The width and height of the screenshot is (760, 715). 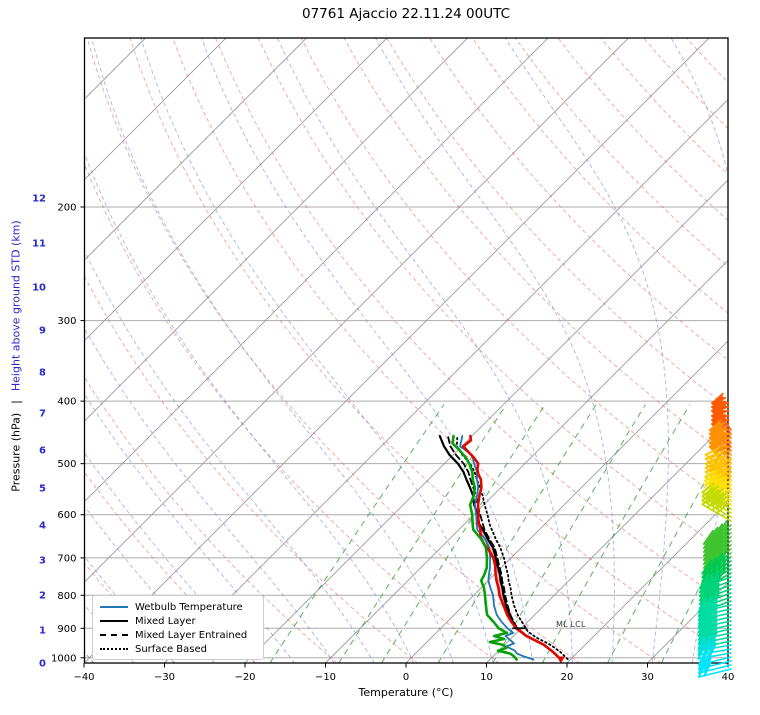 I want to click on svg-text: 5, so click(x=42, y=489).